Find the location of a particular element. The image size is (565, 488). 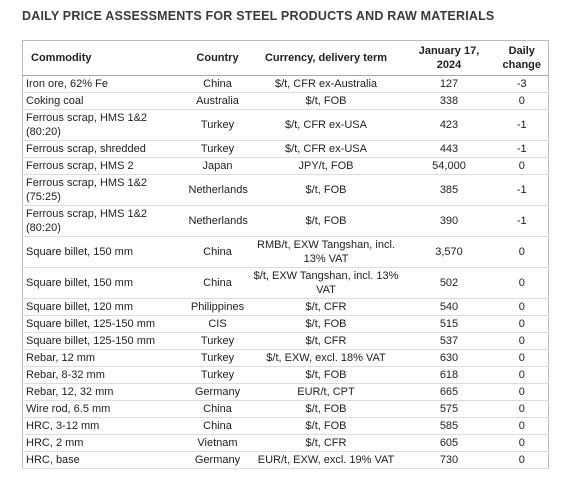

table-row: HRC, 3-12 mm China $/t, FOB 585 0 is located at coordinates (285, 426).